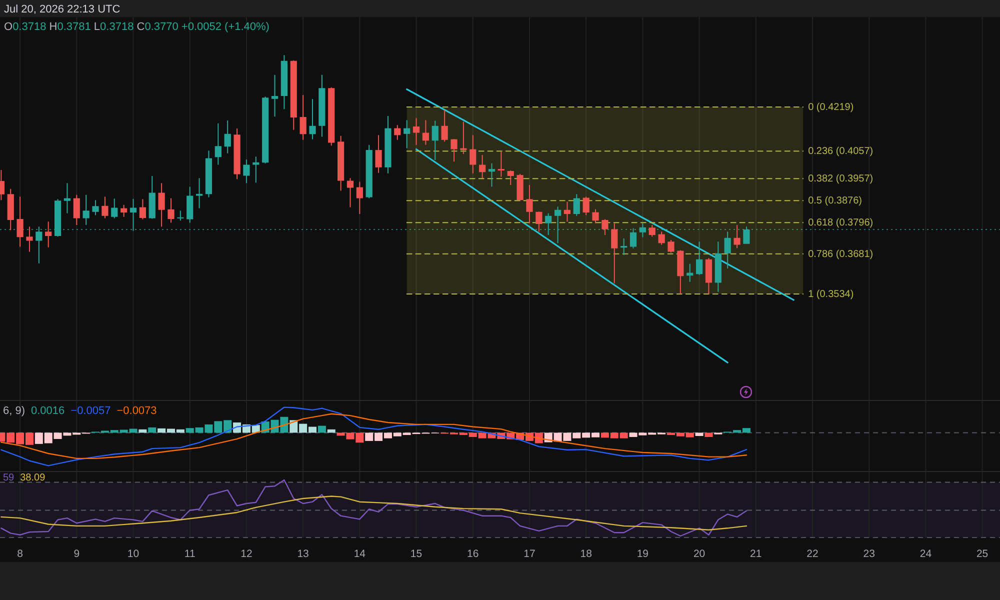 This screenshot has height=600, width=1000. I want to click on text: 38.09, so click(33, 478).